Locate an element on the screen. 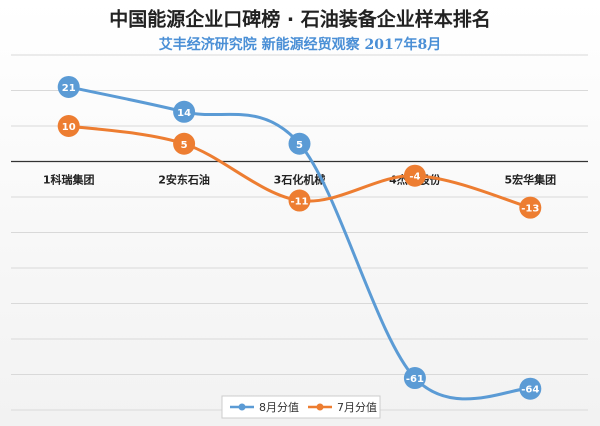 The image size is (600, 426). data-label: 21 is located at coordinates (69, 88).